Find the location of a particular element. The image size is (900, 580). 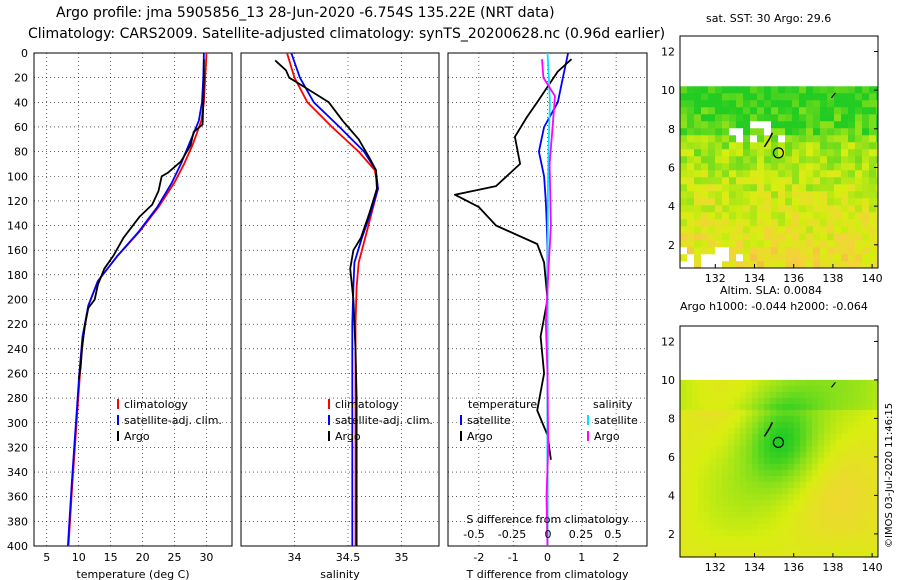

map-y-tick-label: 4 is located at coordinates (671, 495).